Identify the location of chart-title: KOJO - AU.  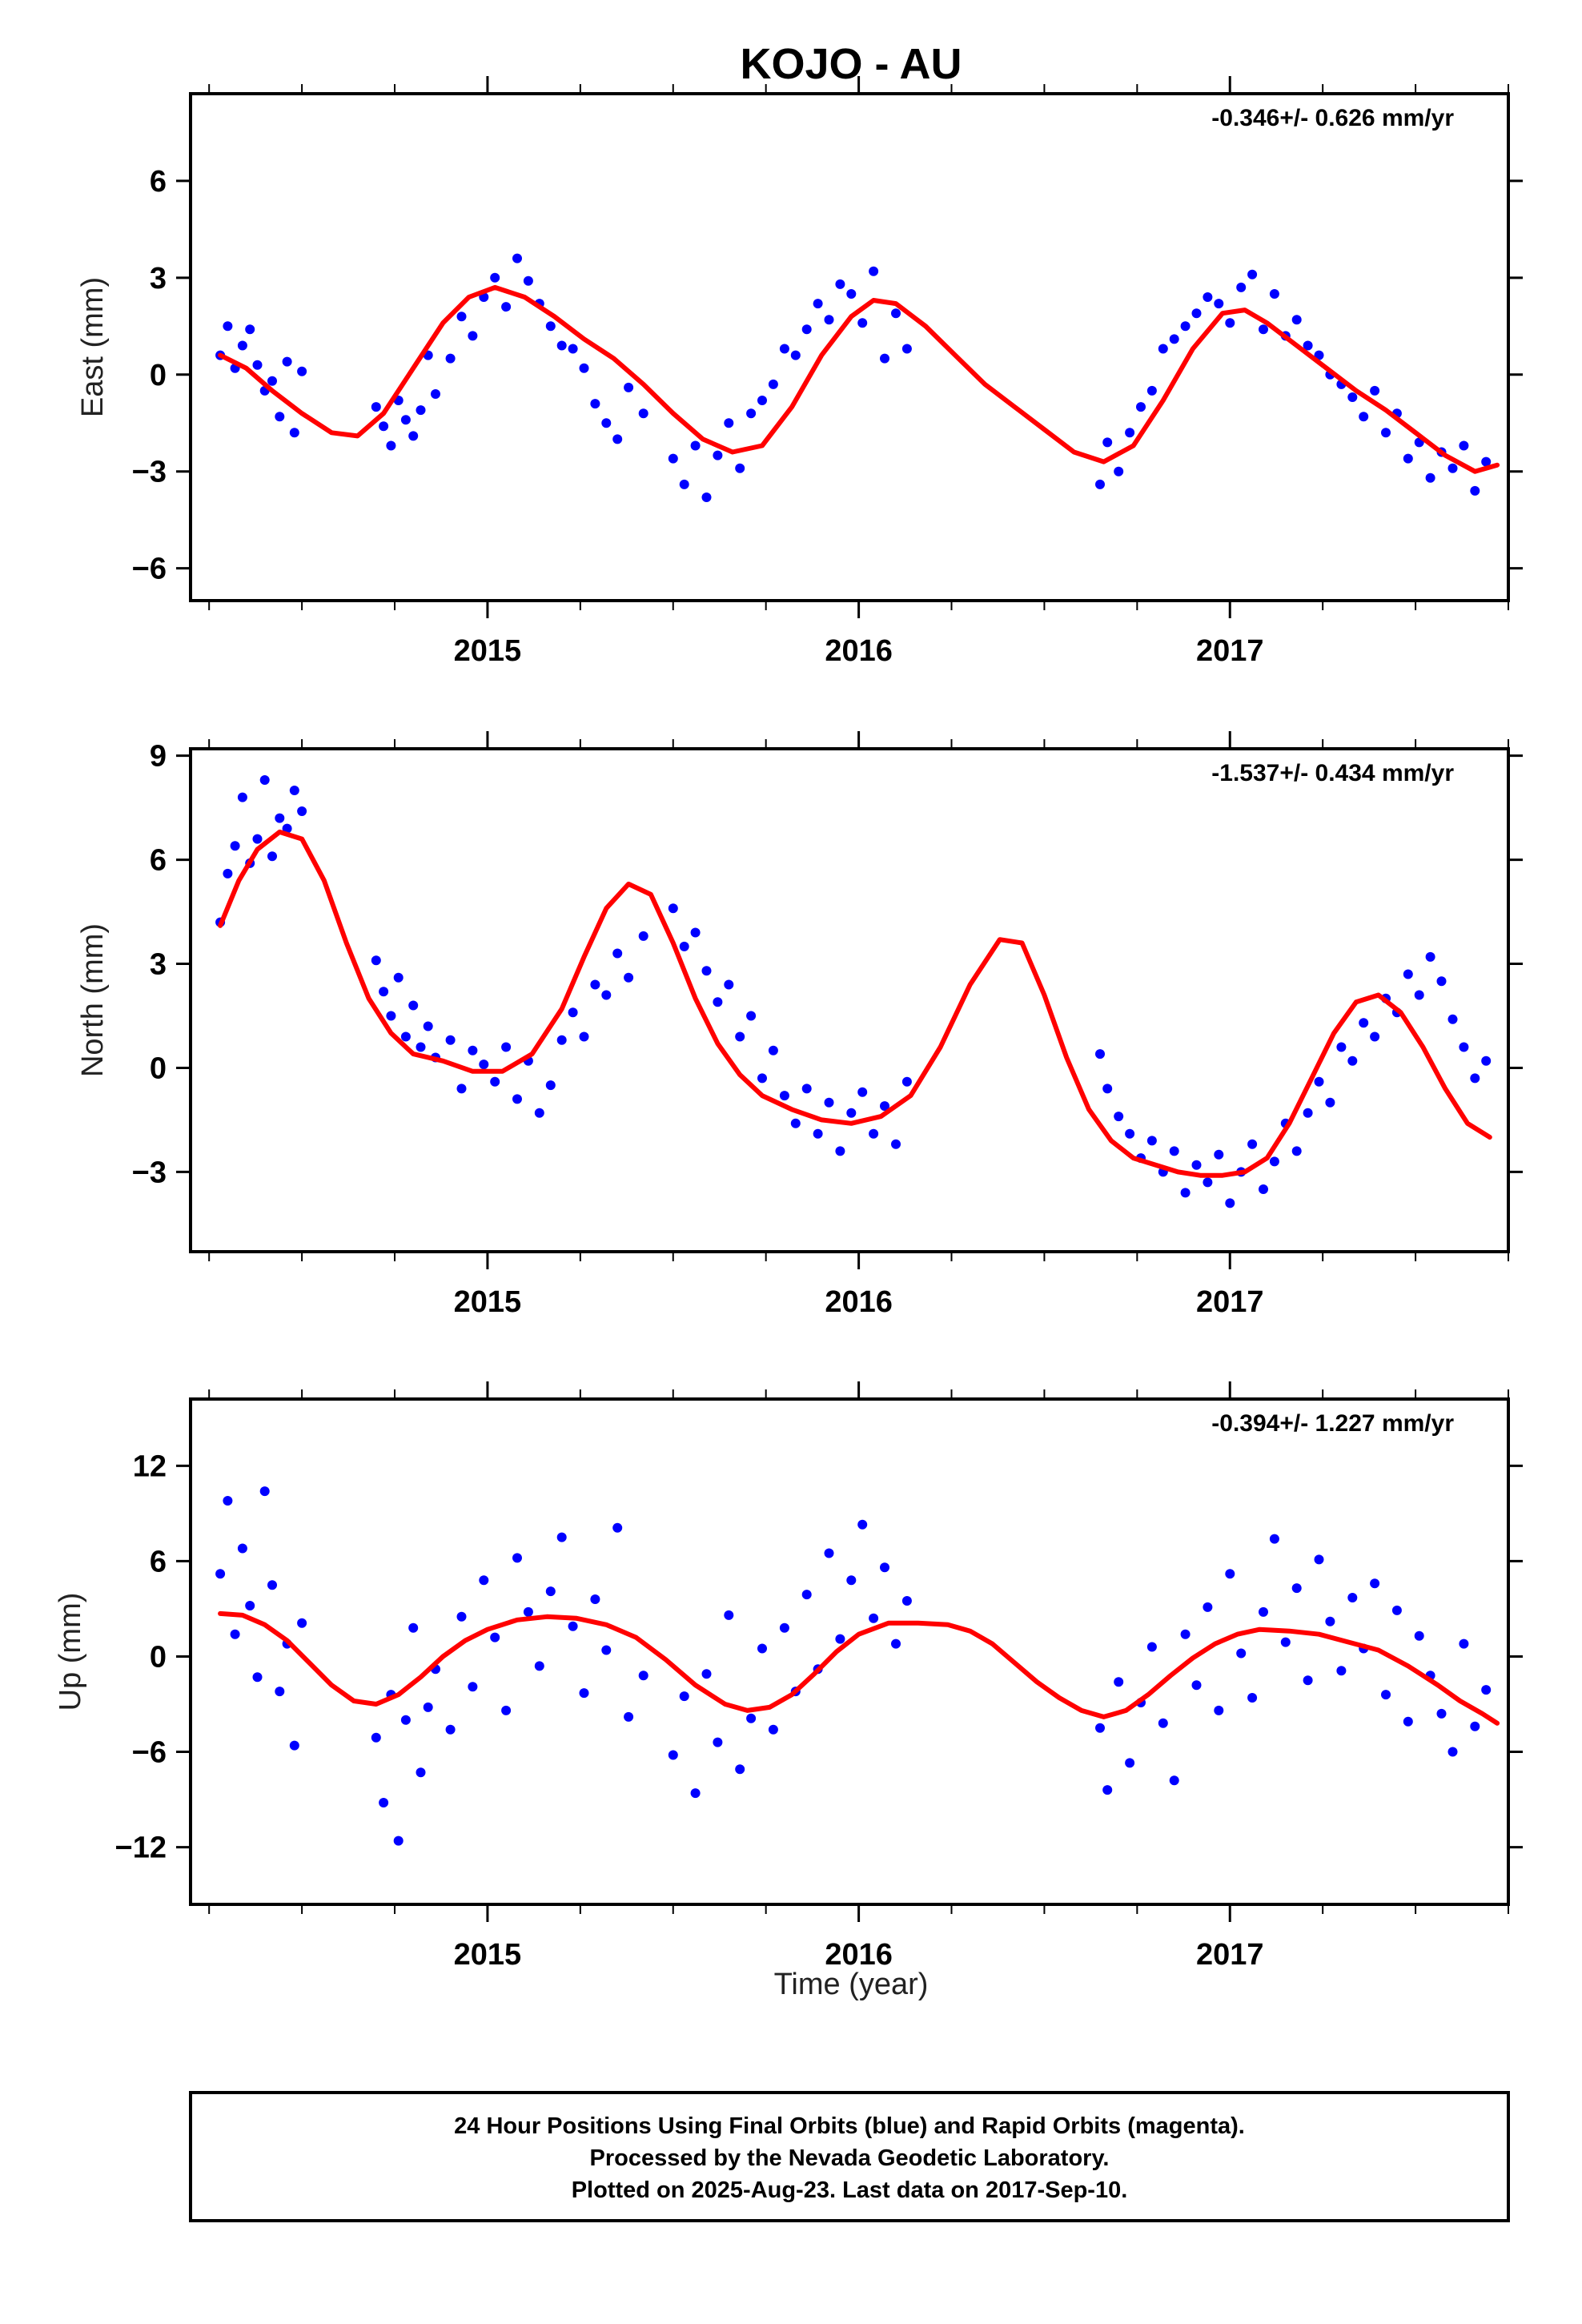
(851, 64).